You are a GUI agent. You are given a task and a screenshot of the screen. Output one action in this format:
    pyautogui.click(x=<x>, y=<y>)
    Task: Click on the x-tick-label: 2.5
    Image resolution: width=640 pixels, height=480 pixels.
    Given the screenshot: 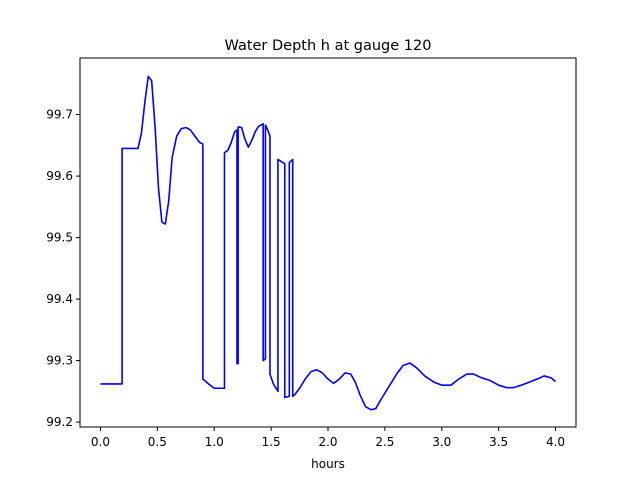 What is the action you would take?
    pyautogui.click(x=384, y=442)
    